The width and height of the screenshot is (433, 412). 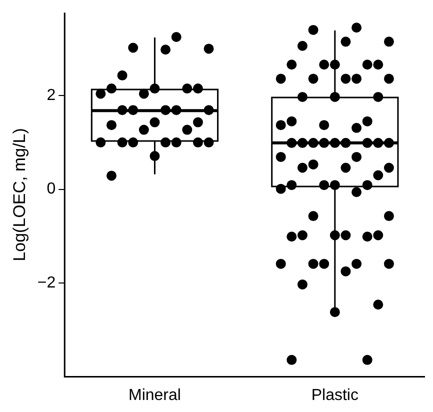 What do you see at coordinates (51, 189) in the screenshot?
I see `y-tick-label: 0` at bounding box center [51, 189].